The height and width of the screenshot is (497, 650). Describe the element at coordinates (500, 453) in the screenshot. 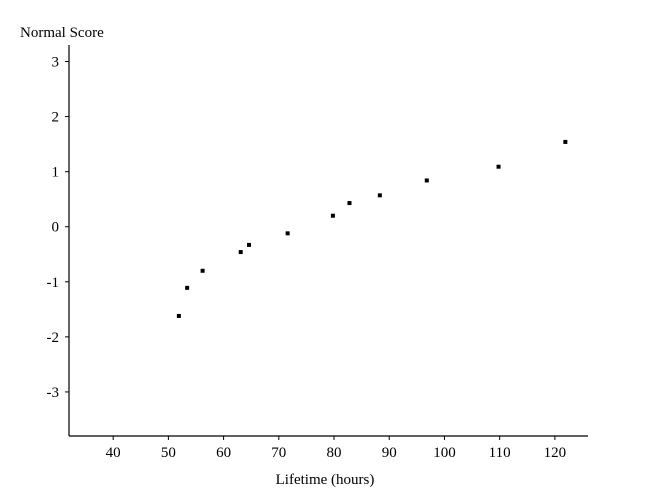

I see `x-tick-label: 110` at that location.